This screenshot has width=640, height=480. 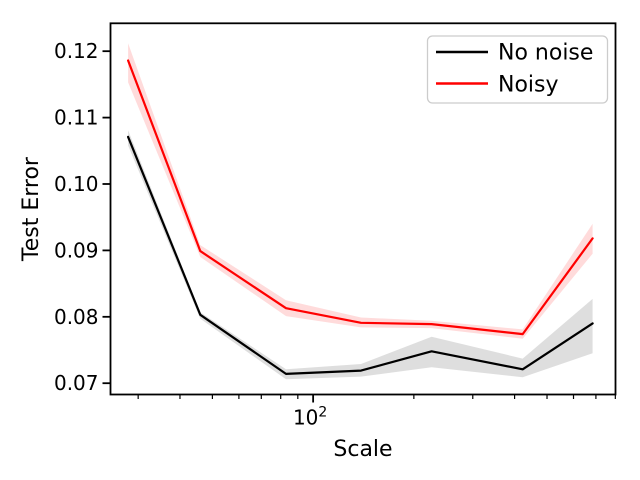 I want to click on legend: No noise Noisy, so click(x=517, y=69).